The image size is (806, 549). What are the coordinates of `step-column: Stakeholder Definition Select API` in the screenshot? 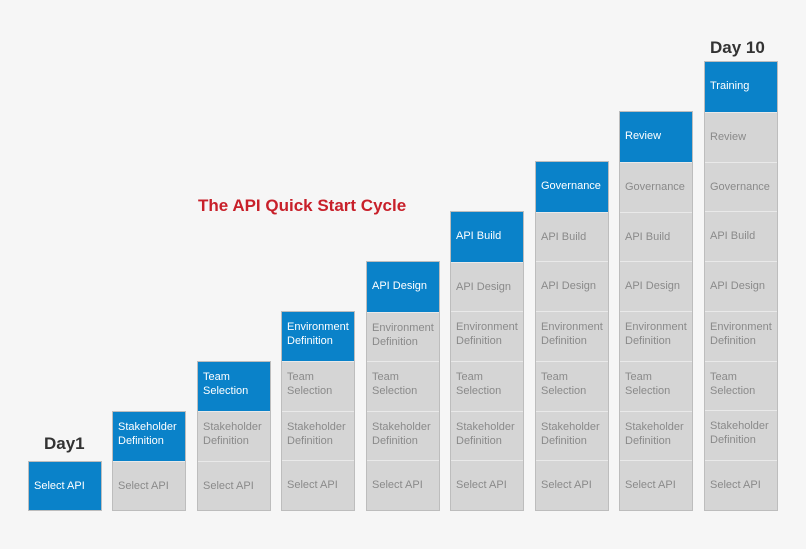 It's located at (149, 461).